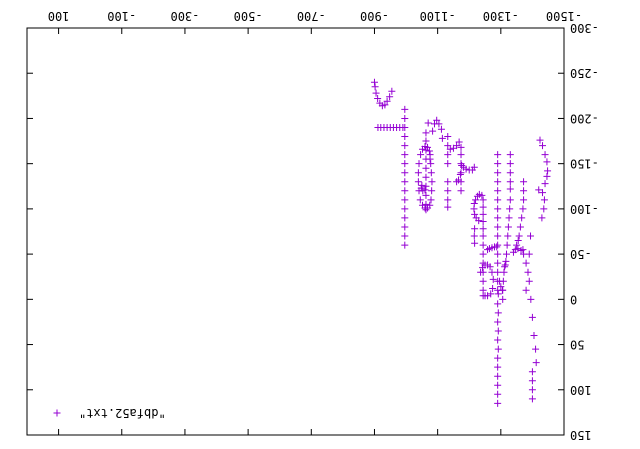 This screenshot has width=640, height=449. Describe the element at coordinates (573, 299) in the screenshot. I see `y-tick-label: 0` at that location.